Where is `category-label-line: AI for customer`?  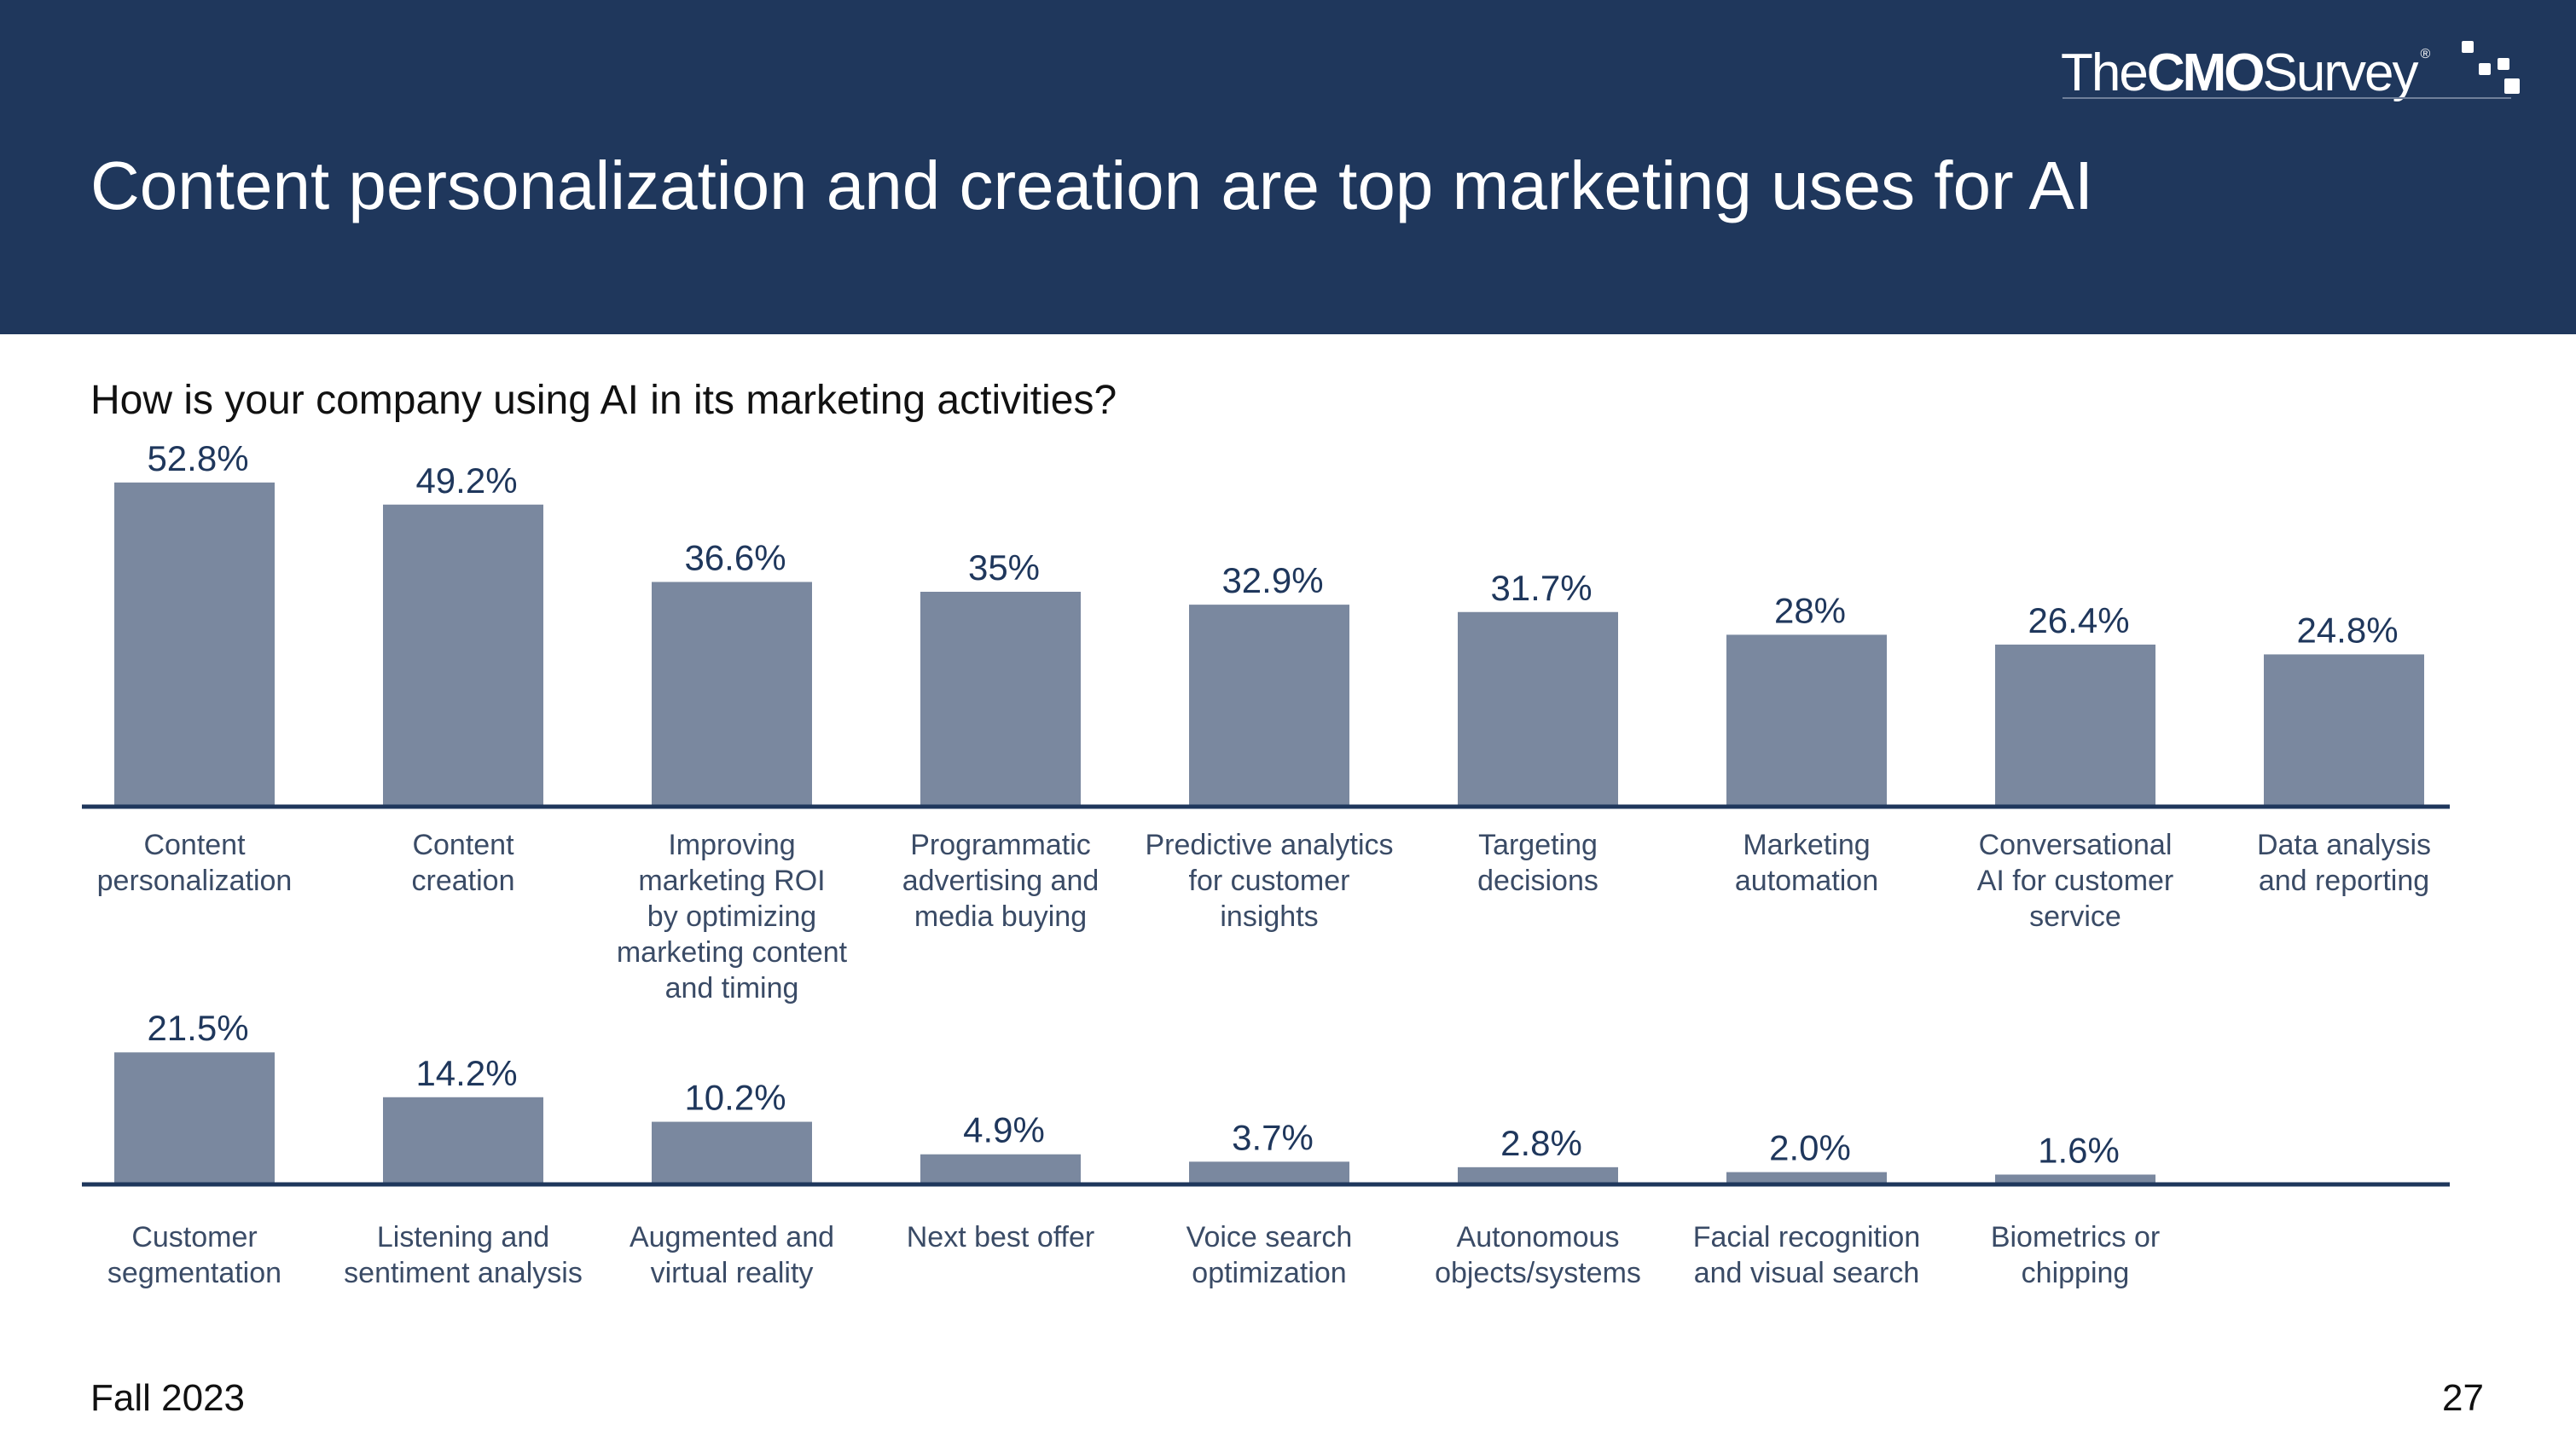 category-label-line: AI for customer is located at coordinates (2075, 881).